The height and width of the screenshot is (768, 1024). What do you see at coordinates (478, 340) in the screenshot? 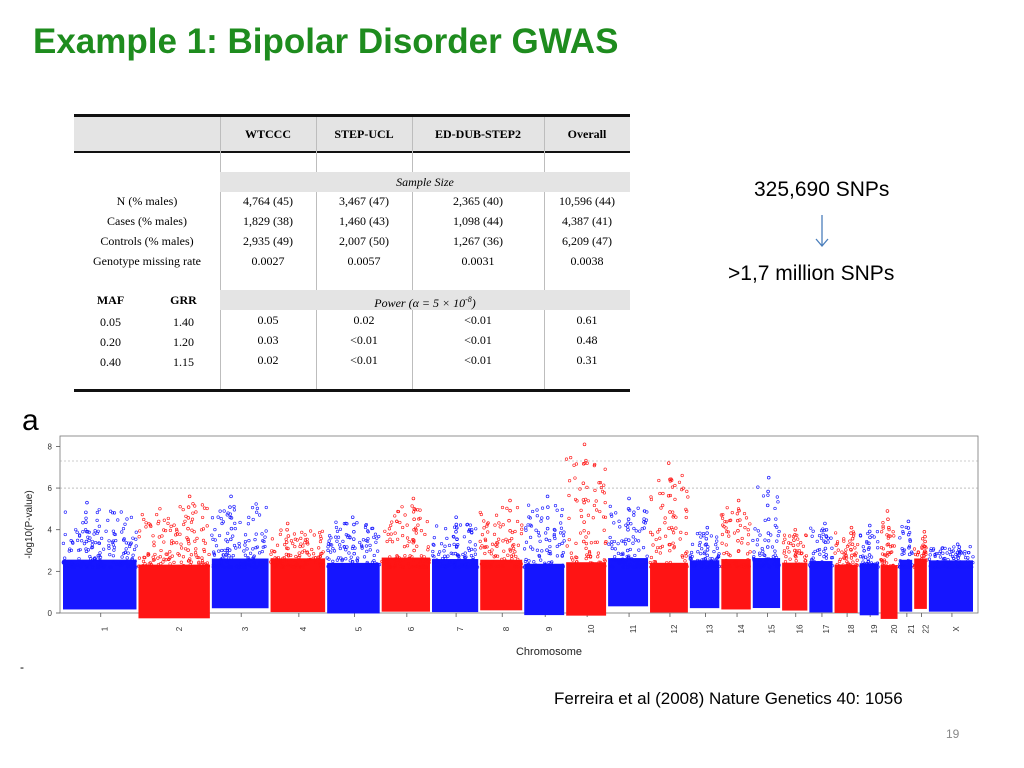
I see `power-cell: <0.01` at bounding box center [478, 340].